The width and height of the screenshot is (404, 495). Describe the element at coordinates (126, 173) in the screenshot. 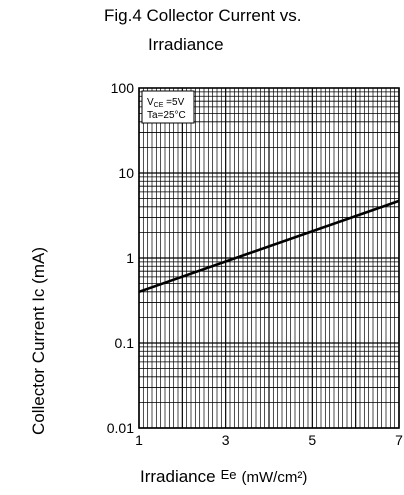

I see `y-tick-label: 10` at that location.